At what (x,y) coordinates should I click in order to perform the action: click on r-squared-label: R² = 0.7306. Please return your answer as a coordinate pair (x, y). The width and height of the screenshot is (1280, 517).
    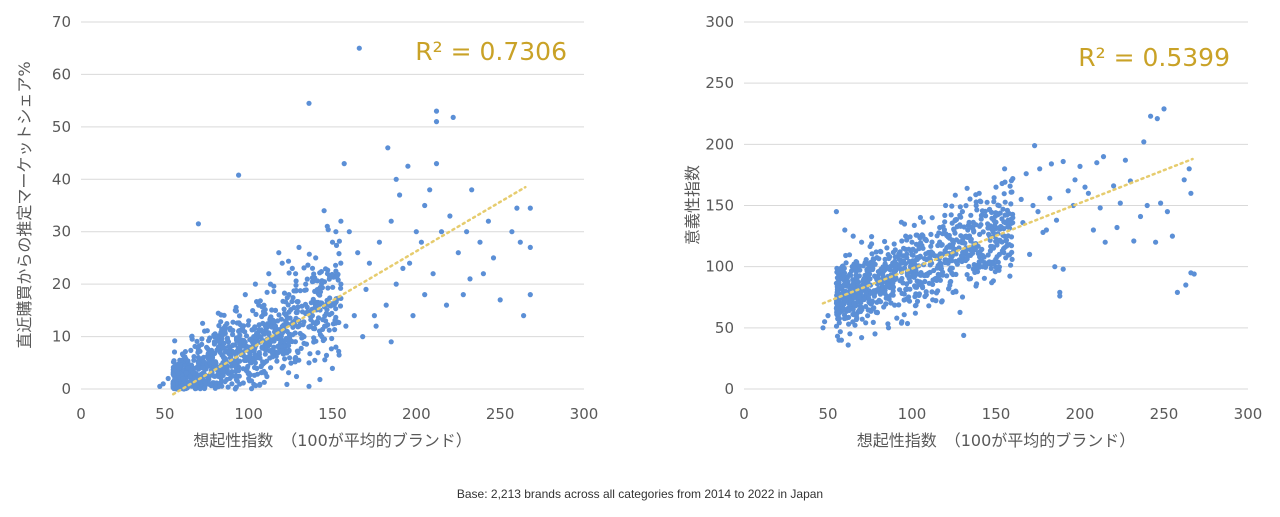
    Looking at the image, I should click on (491, 51).